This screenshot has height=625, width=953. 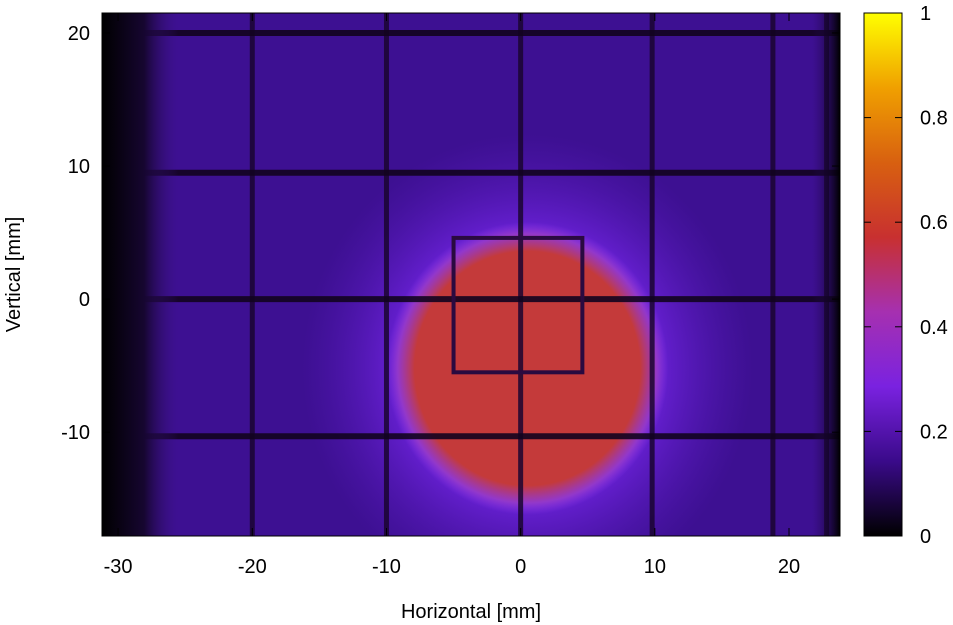 What do you see at coordinates (934, 328) in the screenshot?
I see `colorbar-tick-label: 0.4` at bounding box center [934, 328].